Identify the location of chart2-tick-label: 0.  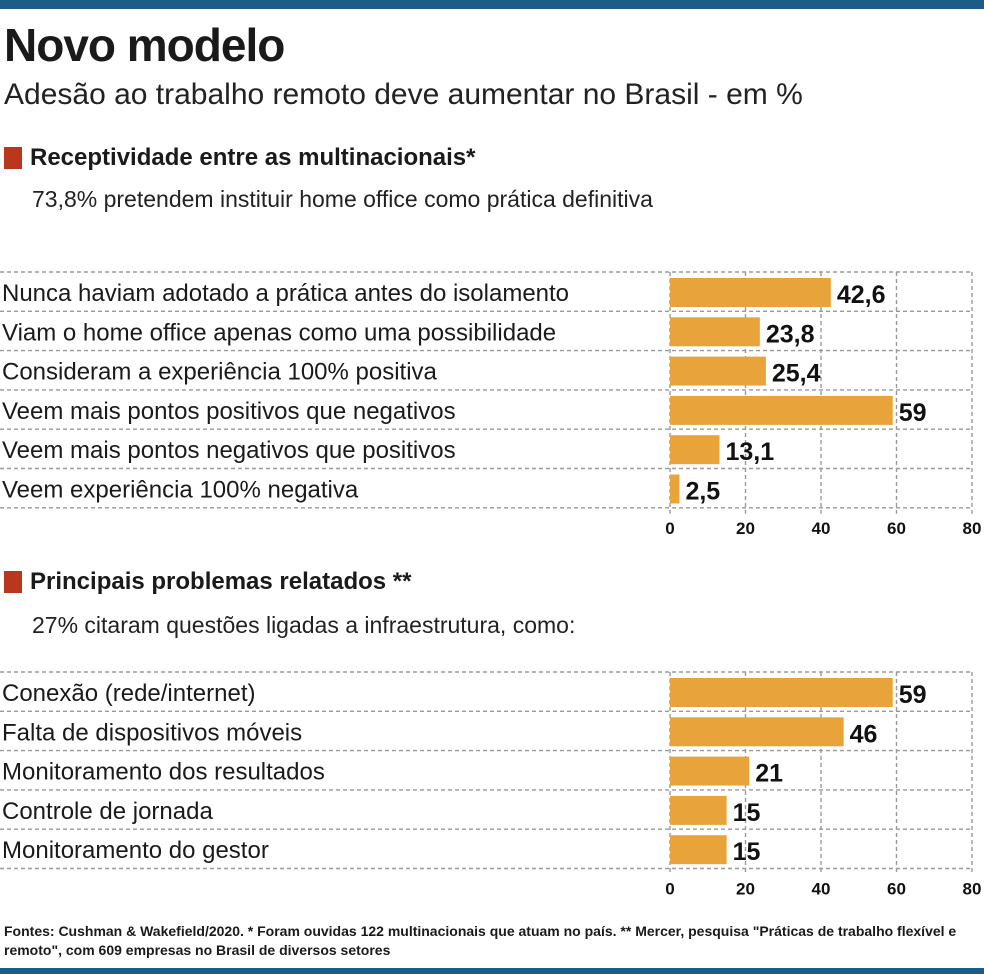
(669, 889).